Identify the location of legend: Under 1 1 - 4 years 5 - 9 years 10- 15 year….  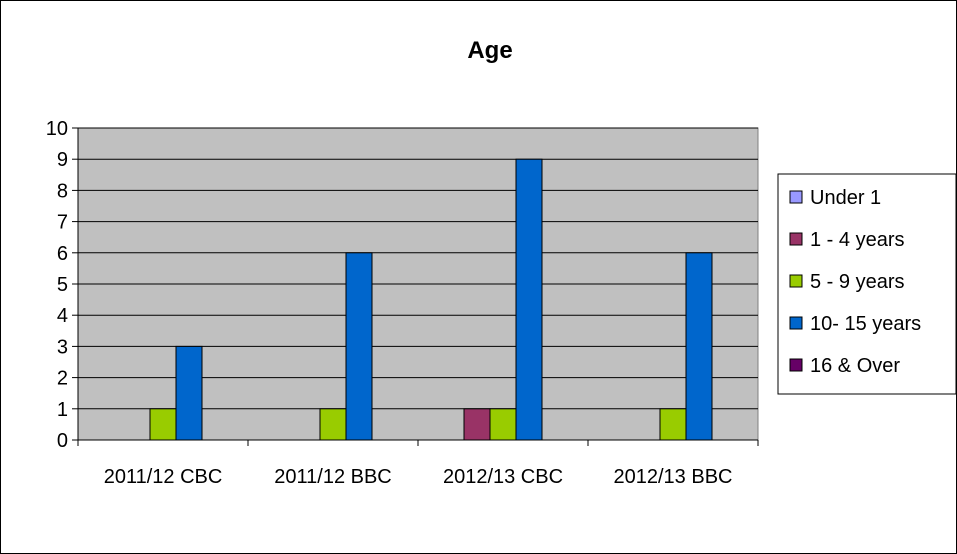
(867, 284).